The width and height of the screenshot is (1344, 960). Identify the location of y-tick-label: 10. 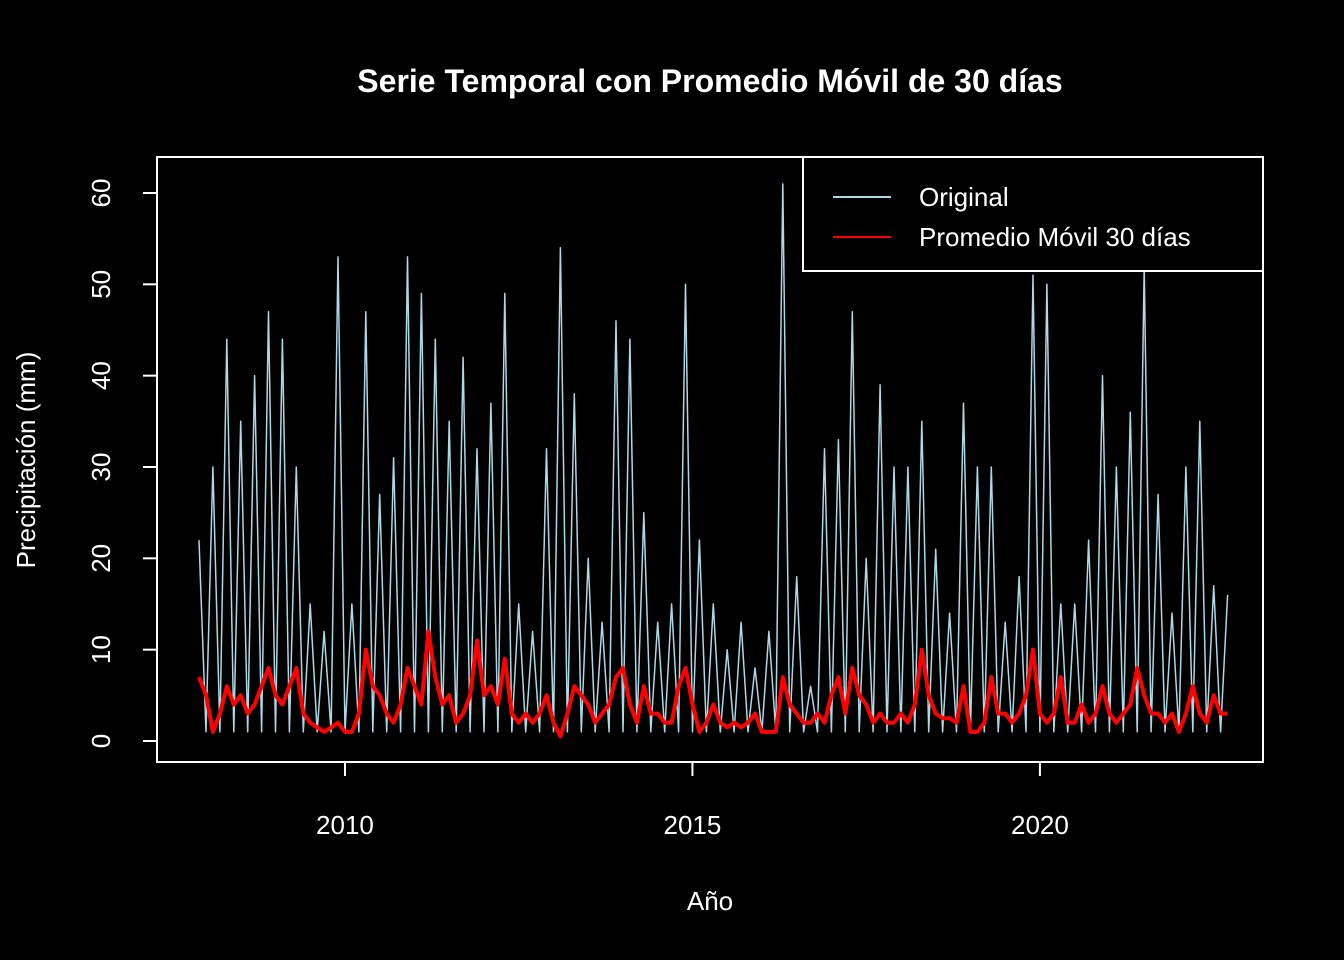
(101, 649).